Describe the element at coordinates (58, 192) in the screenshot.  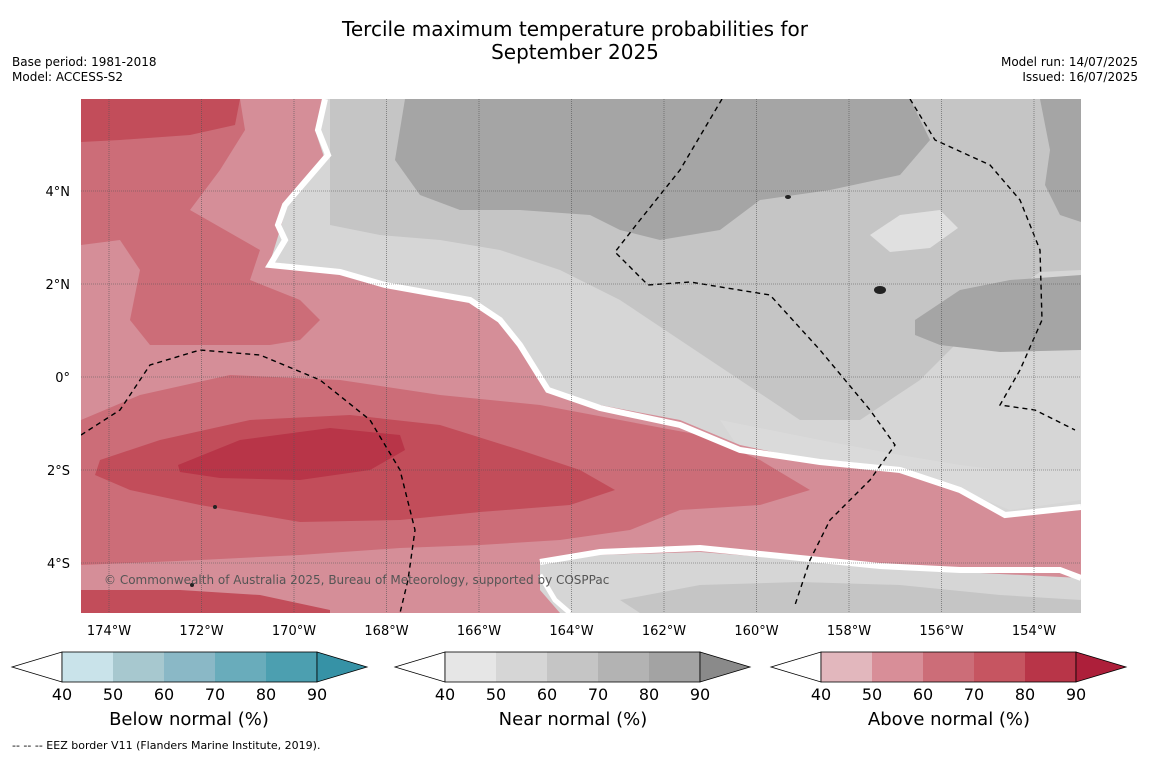
I see `lat-tick-label: 4°N` at that location.